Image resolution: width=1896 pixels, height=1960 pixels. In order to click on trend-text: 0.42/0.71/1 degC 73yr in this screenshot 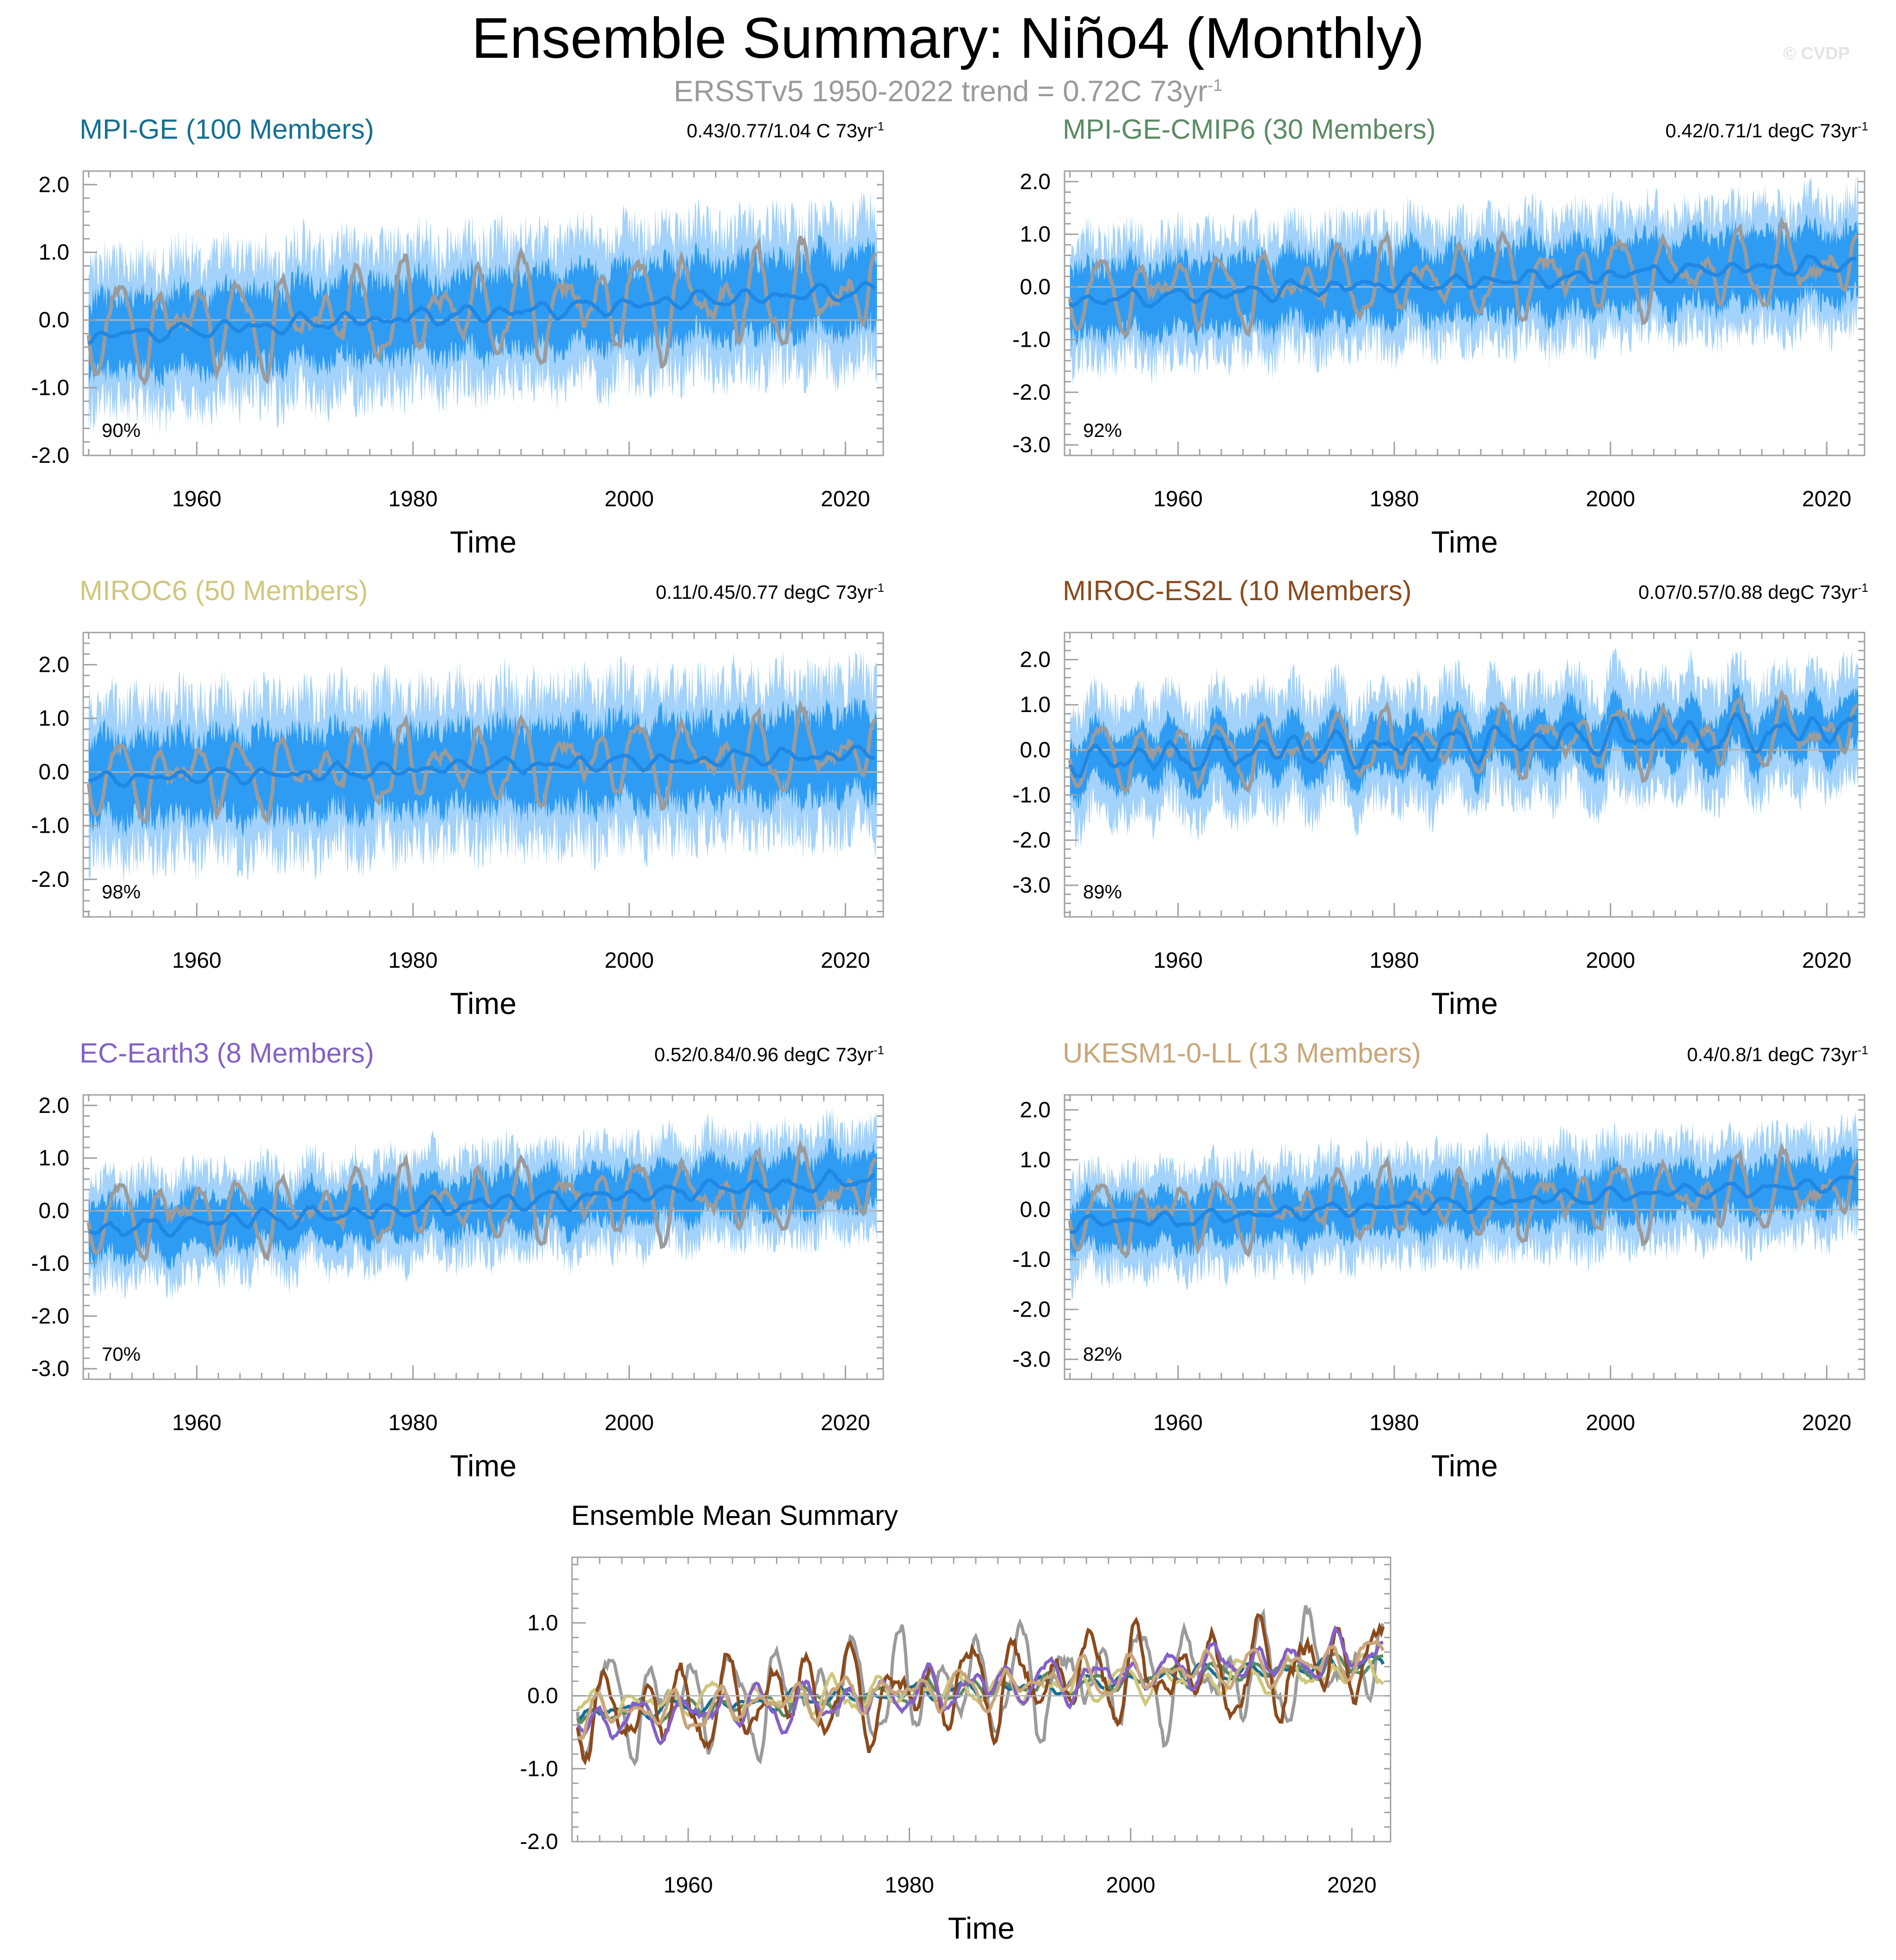, I will do `click(1762, 130)`.